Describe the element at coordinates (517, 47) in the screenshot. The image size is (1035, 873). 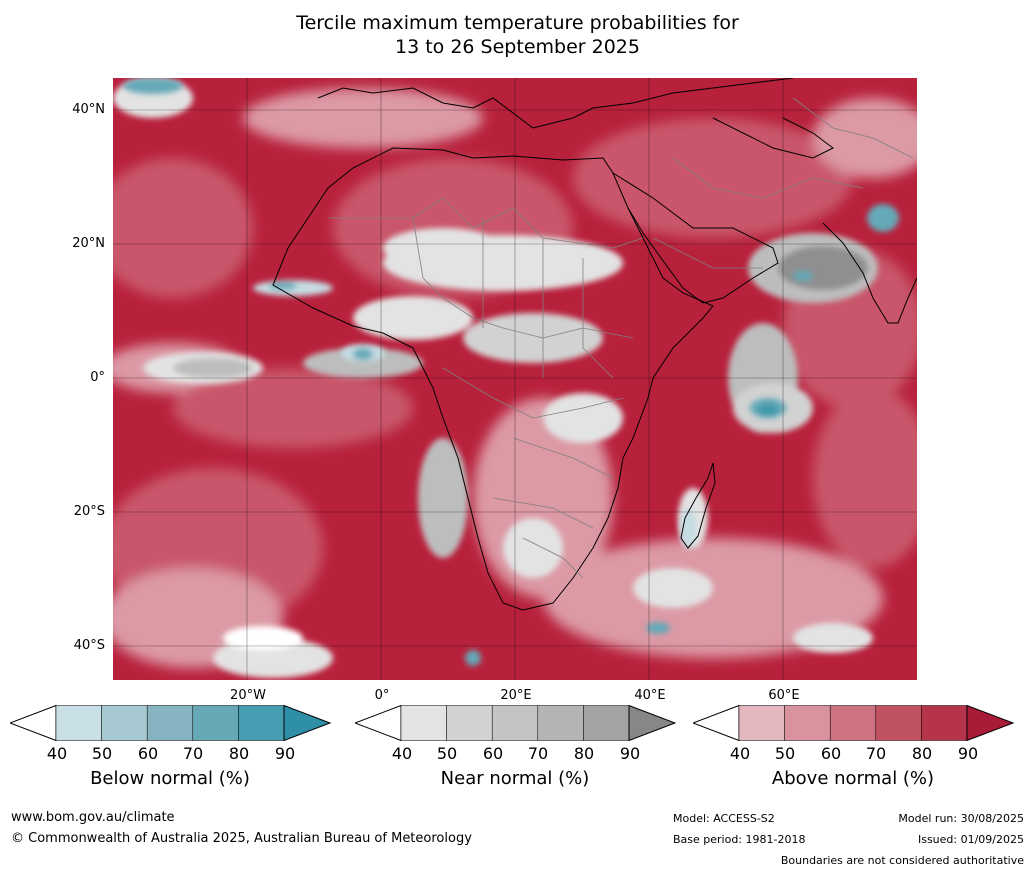
I see `map-title-line2: 13 to 26 September 2025` at that location.